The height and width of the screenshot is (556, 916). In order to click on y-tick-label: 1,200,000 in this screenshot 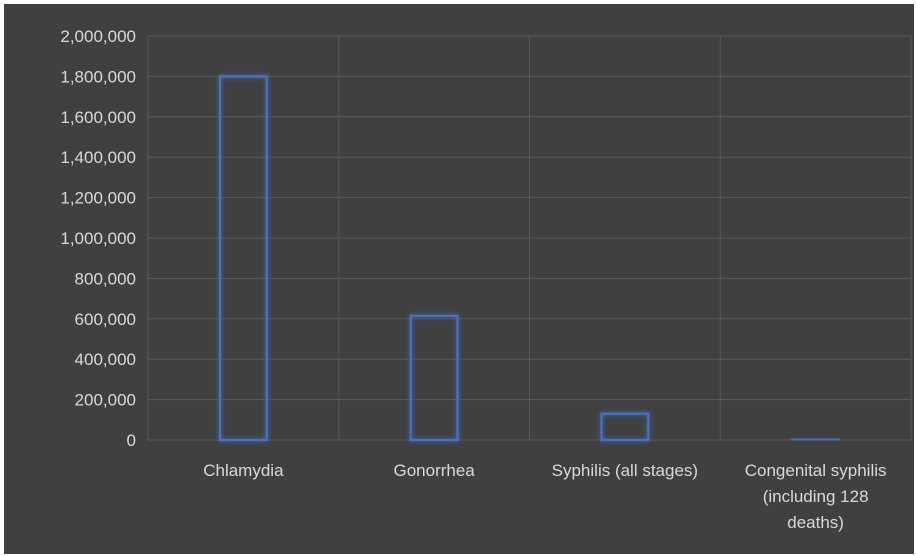, I will do `click(98, 198)`.